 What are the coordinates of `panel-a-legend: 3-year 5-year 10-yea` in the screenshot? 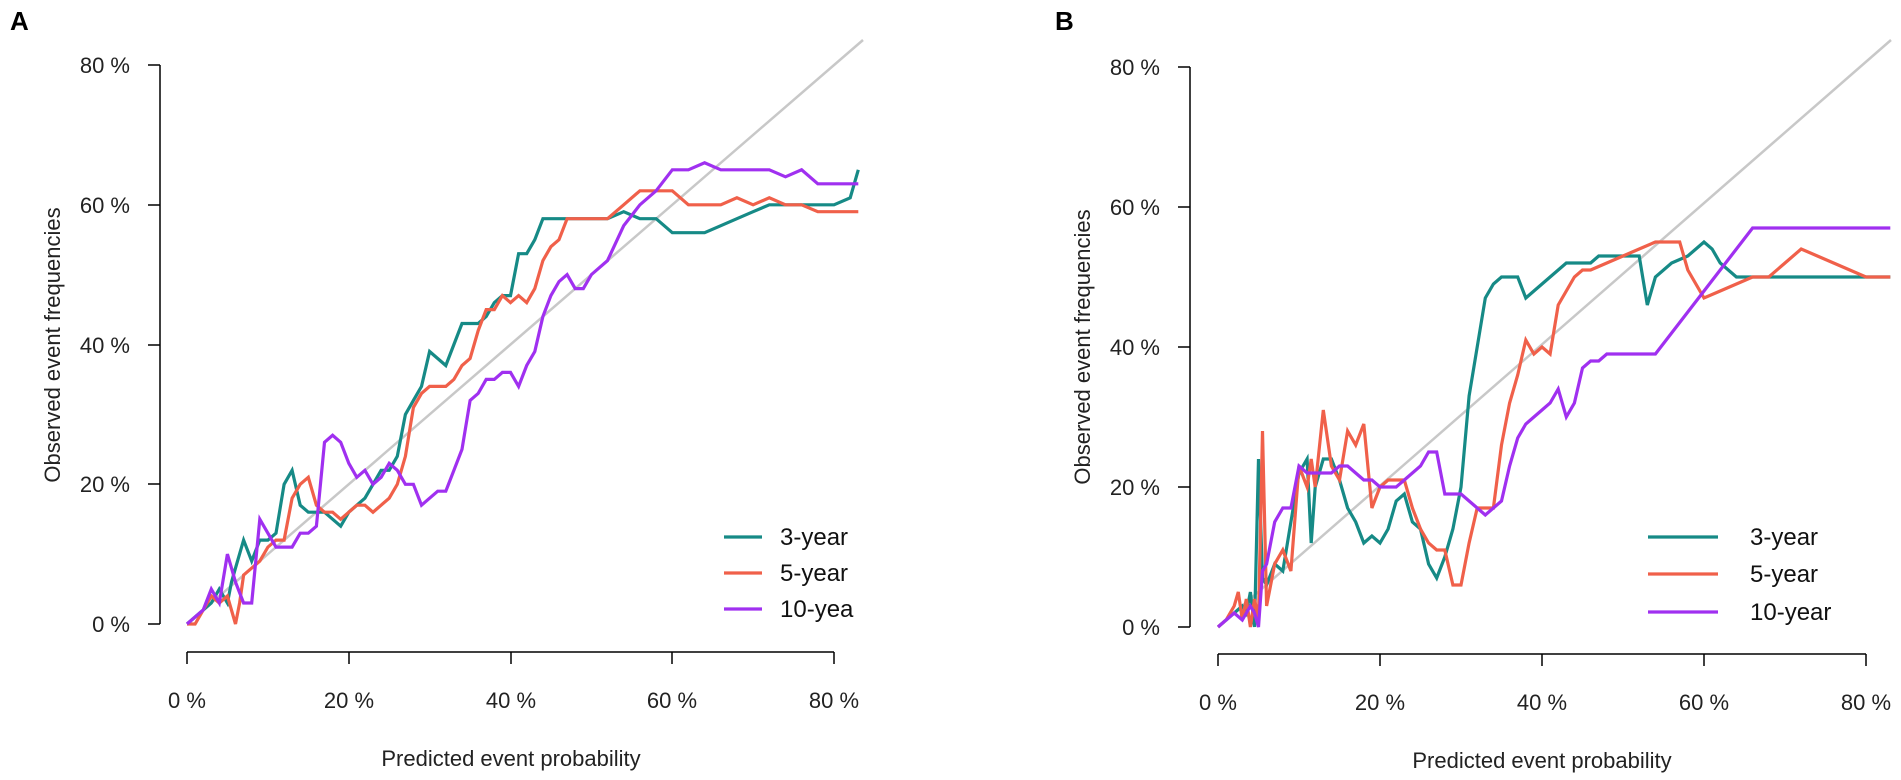 It's located at (789, 573).